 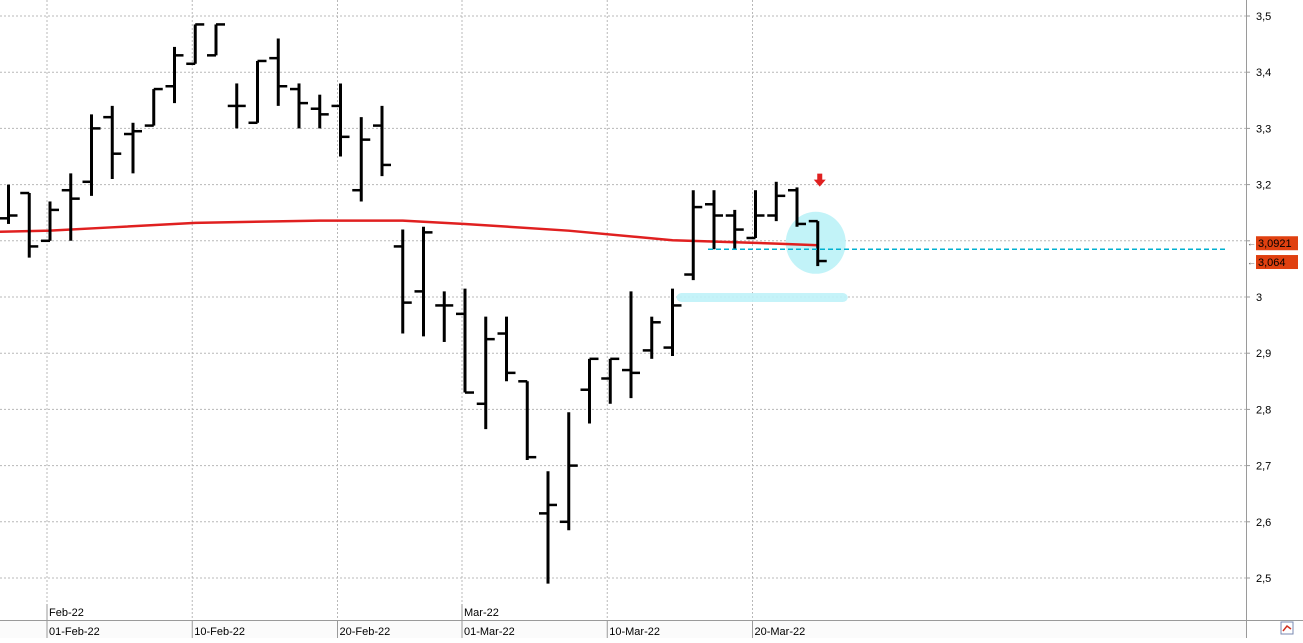 I want to click on price-tag-label: 3,0921, so click(x=1275, y=244).